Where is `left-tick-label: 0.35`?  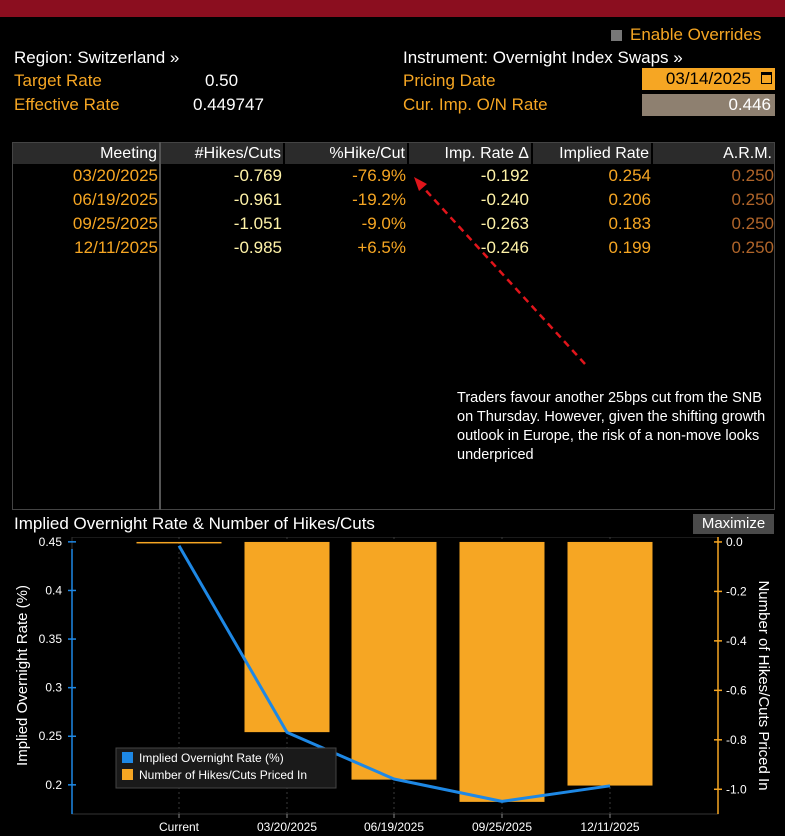
left-tick-label: 0.35 is located at coordinates (51, 639).